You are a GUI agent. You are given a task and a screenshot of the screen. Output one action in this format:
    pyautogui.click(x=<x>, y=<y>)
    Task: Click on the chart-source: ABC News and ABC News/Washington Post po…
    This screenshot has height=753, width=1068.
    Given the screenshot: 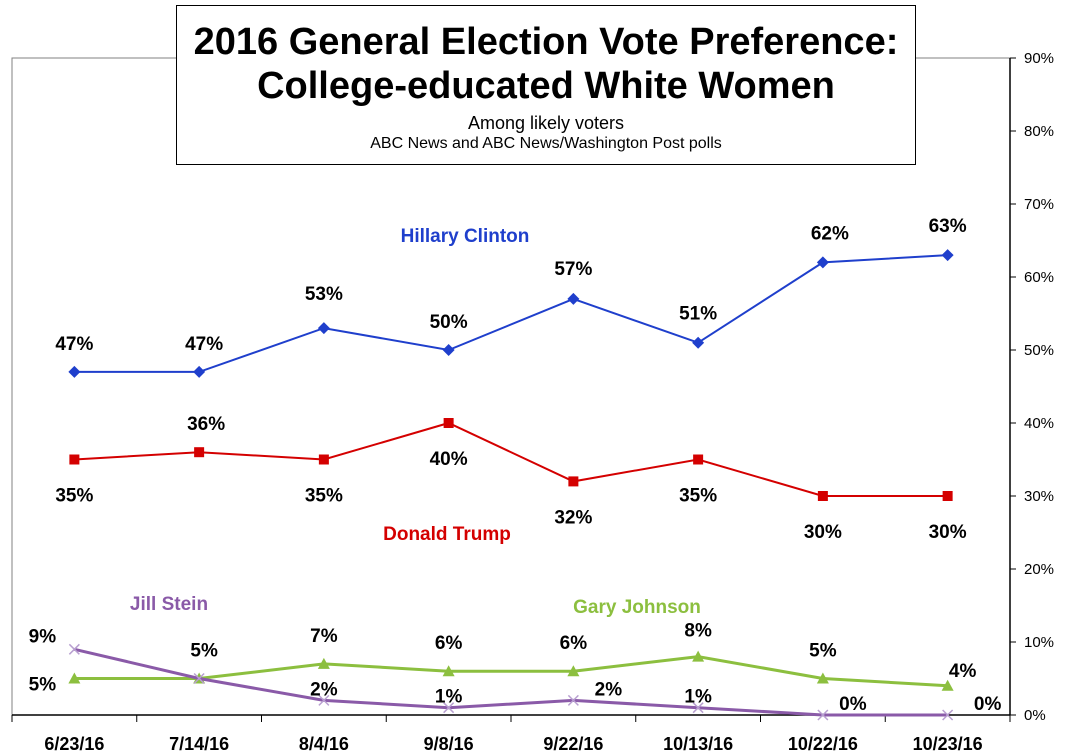 What is the action you would take?
    pyautogui.click(x=546, y=143)
    